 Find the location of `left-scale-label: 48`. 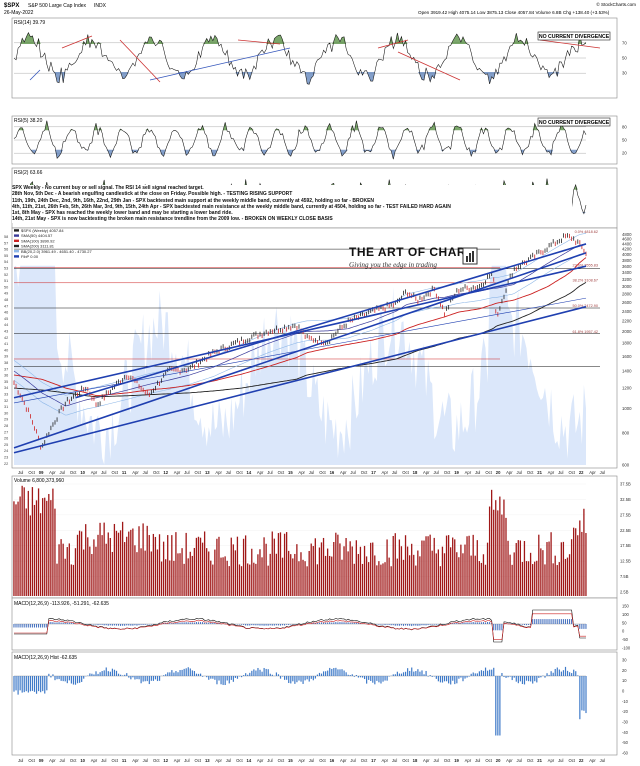

left-scale-label: 48 is located at coordinates (6, 300).